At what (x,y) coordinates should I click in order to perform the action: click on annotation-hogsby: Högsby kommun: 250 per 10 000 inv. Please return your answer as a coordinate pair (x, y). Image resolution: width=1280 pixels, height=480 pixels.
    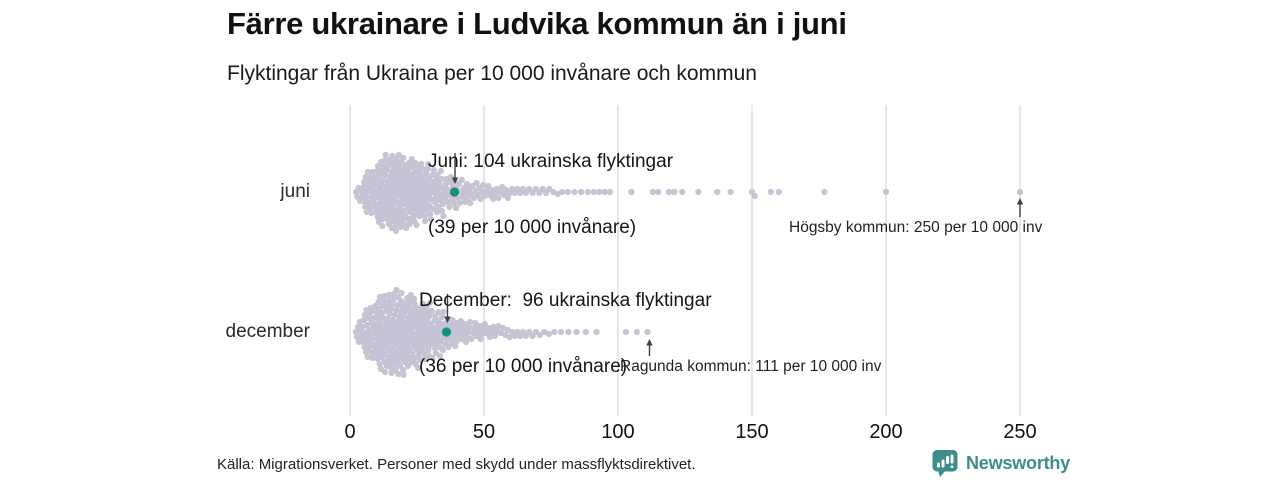
    Looking at the image, I should click on (916, 227).